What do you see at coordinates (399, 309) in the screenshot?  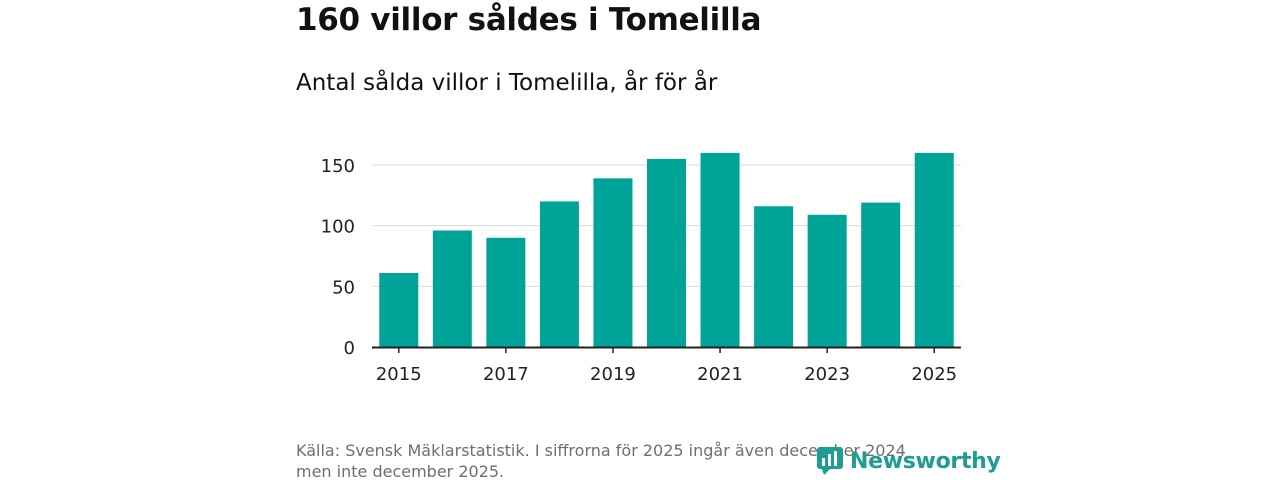 I see `bar-2015` at bounding box center [399, 309].